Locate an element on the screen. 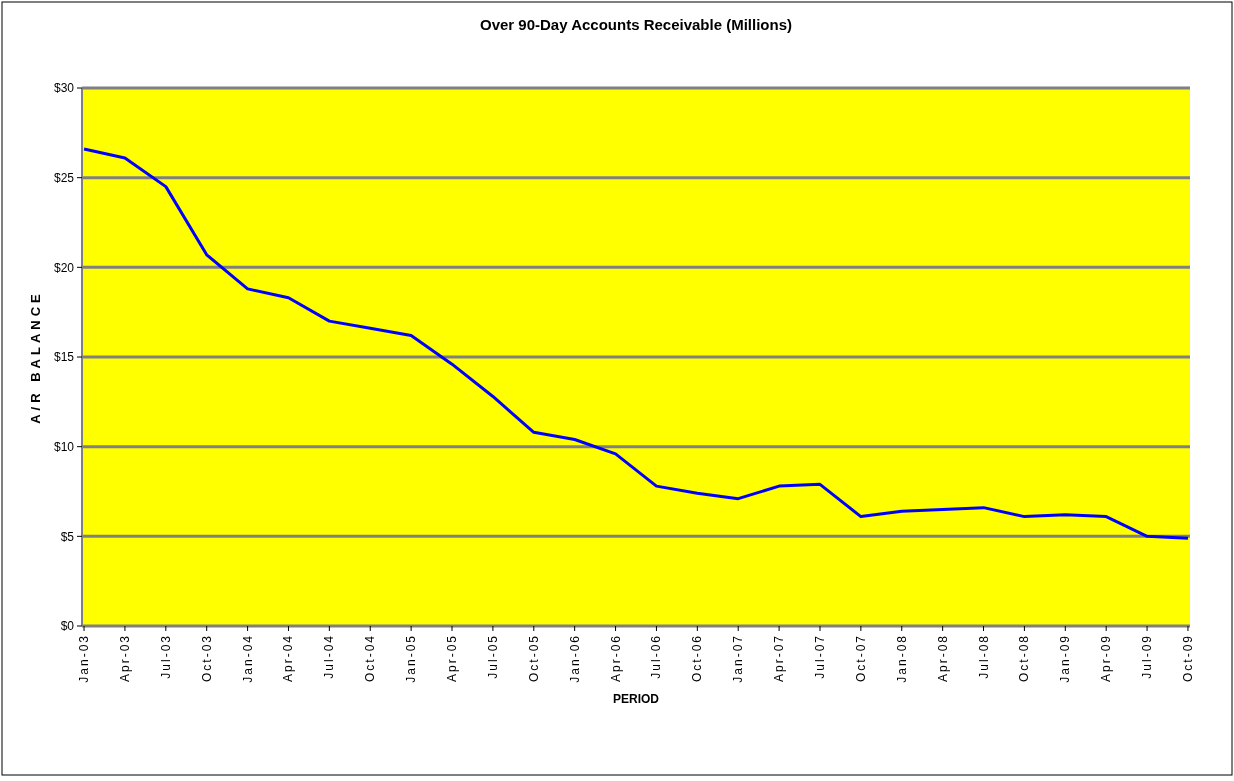 This screenshot has height=781, width=1234. x-tick-label: Apr-05 is located at coordinates (452, 658).